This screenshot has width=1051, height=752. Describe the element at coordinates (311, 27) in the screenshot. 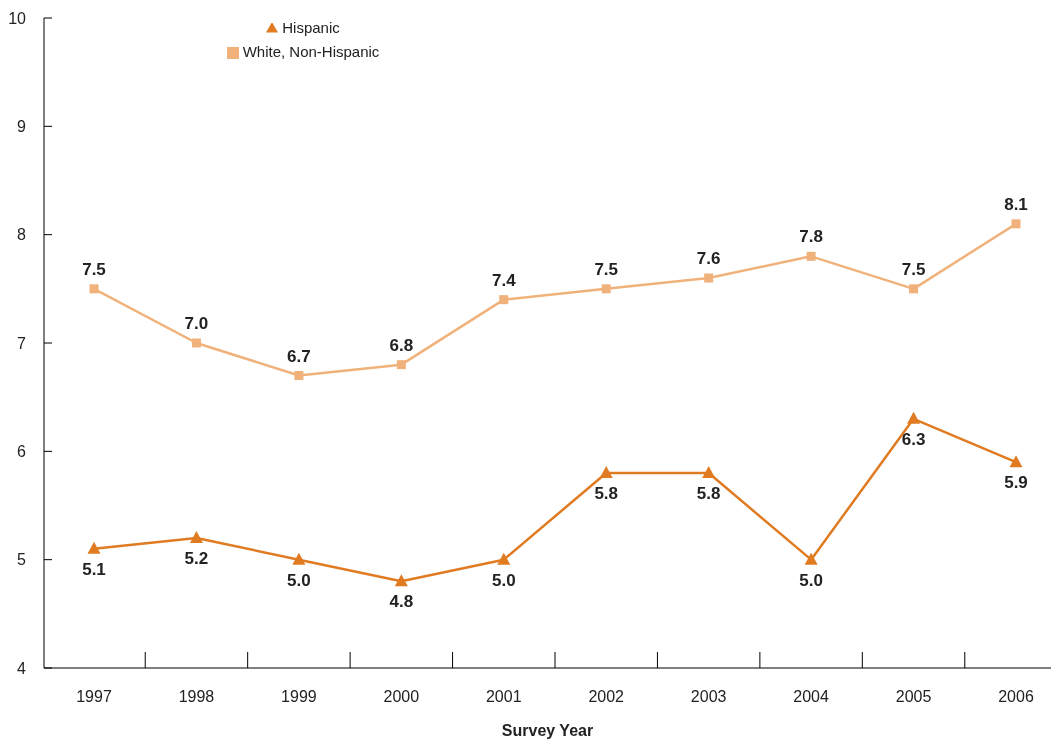

I see `legend-label: Hispanic` at that location.